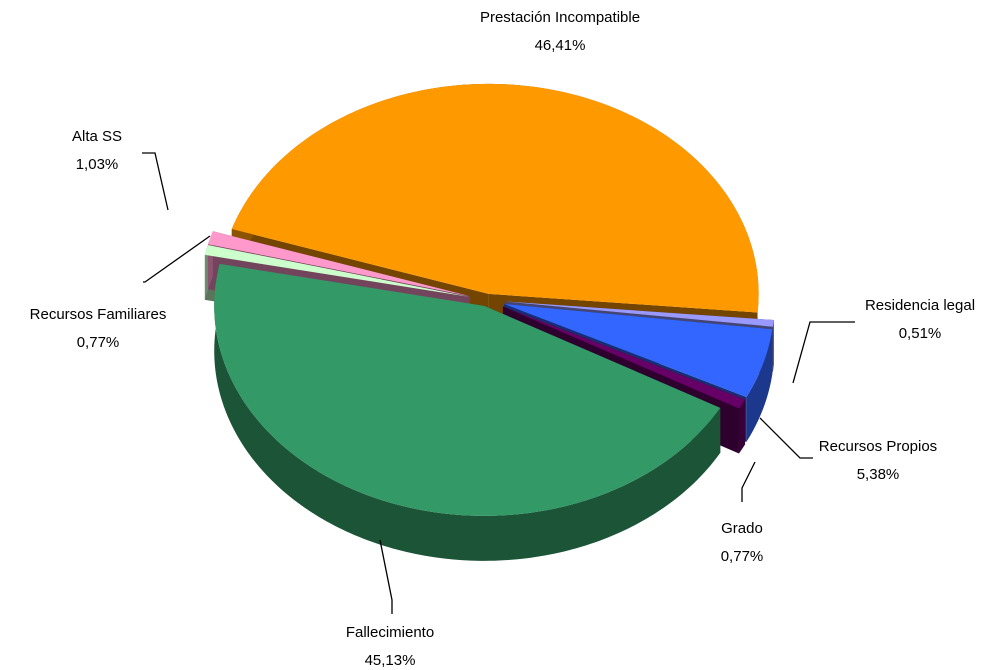 The width and height of the screenshot is (1003, 670). Describe the element at coordinates (97, 136) in the screenshot. I see `slice-label: Alta SS` at that location.